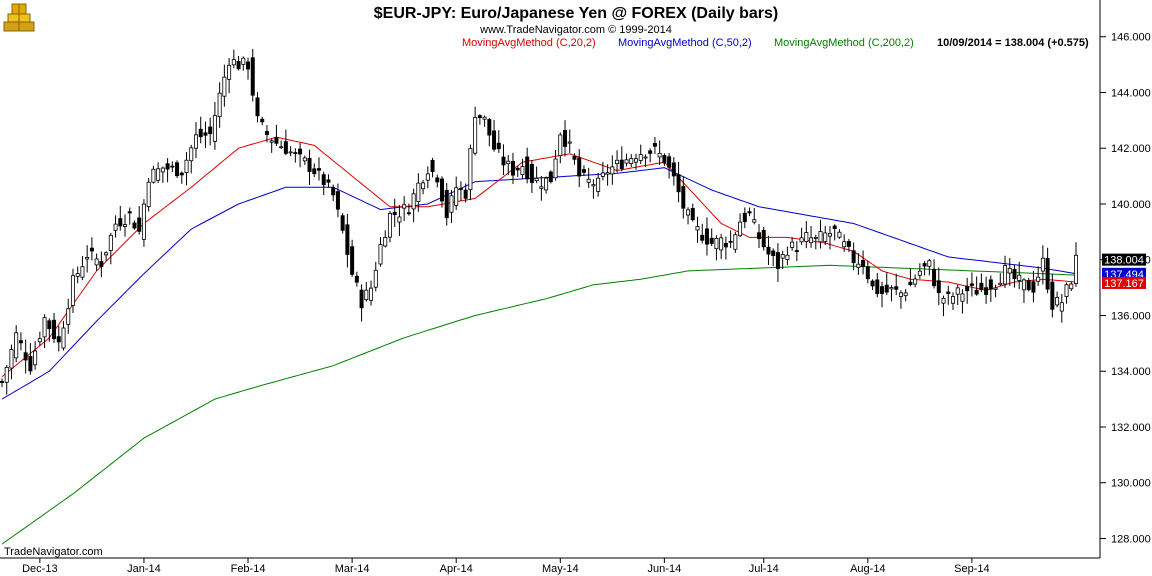 This screenshot has width=1152, height=576. Describe the element at coordinates (560, 569) in the screenshot. I see `x-tick-label: May-14` at that location.